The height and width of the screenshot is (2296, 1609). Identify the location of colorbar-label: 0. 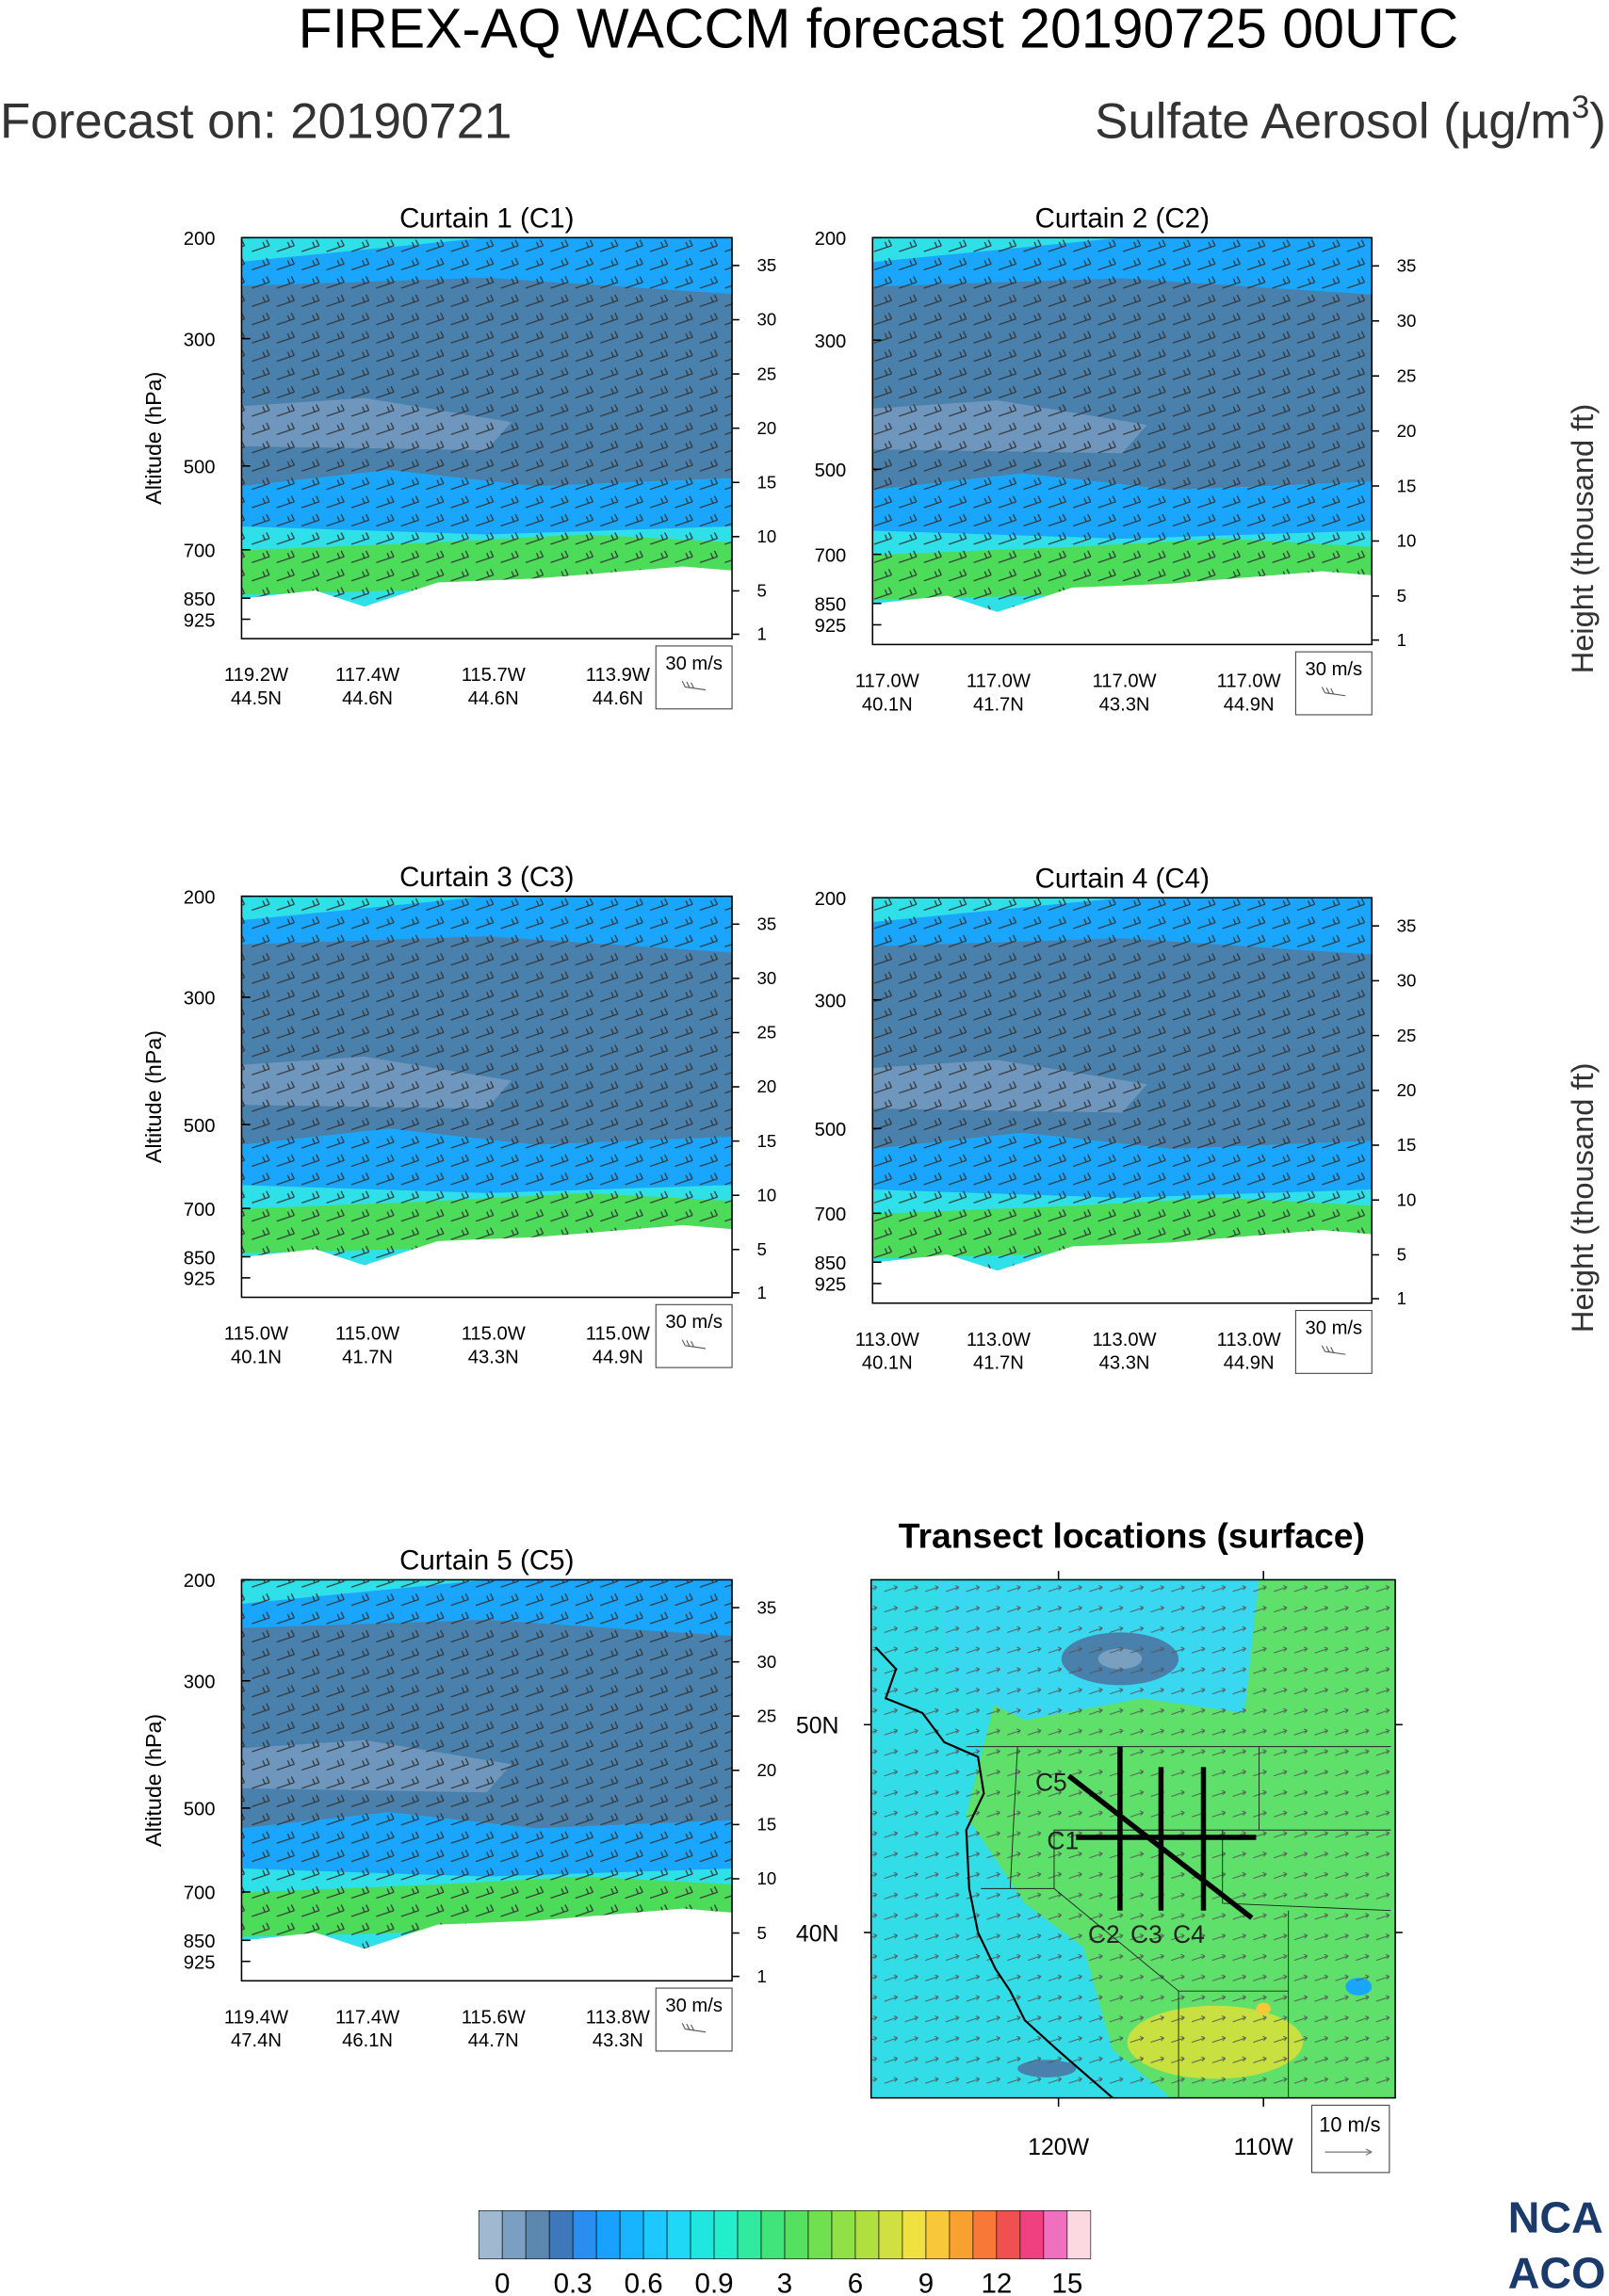
(502, 2282).